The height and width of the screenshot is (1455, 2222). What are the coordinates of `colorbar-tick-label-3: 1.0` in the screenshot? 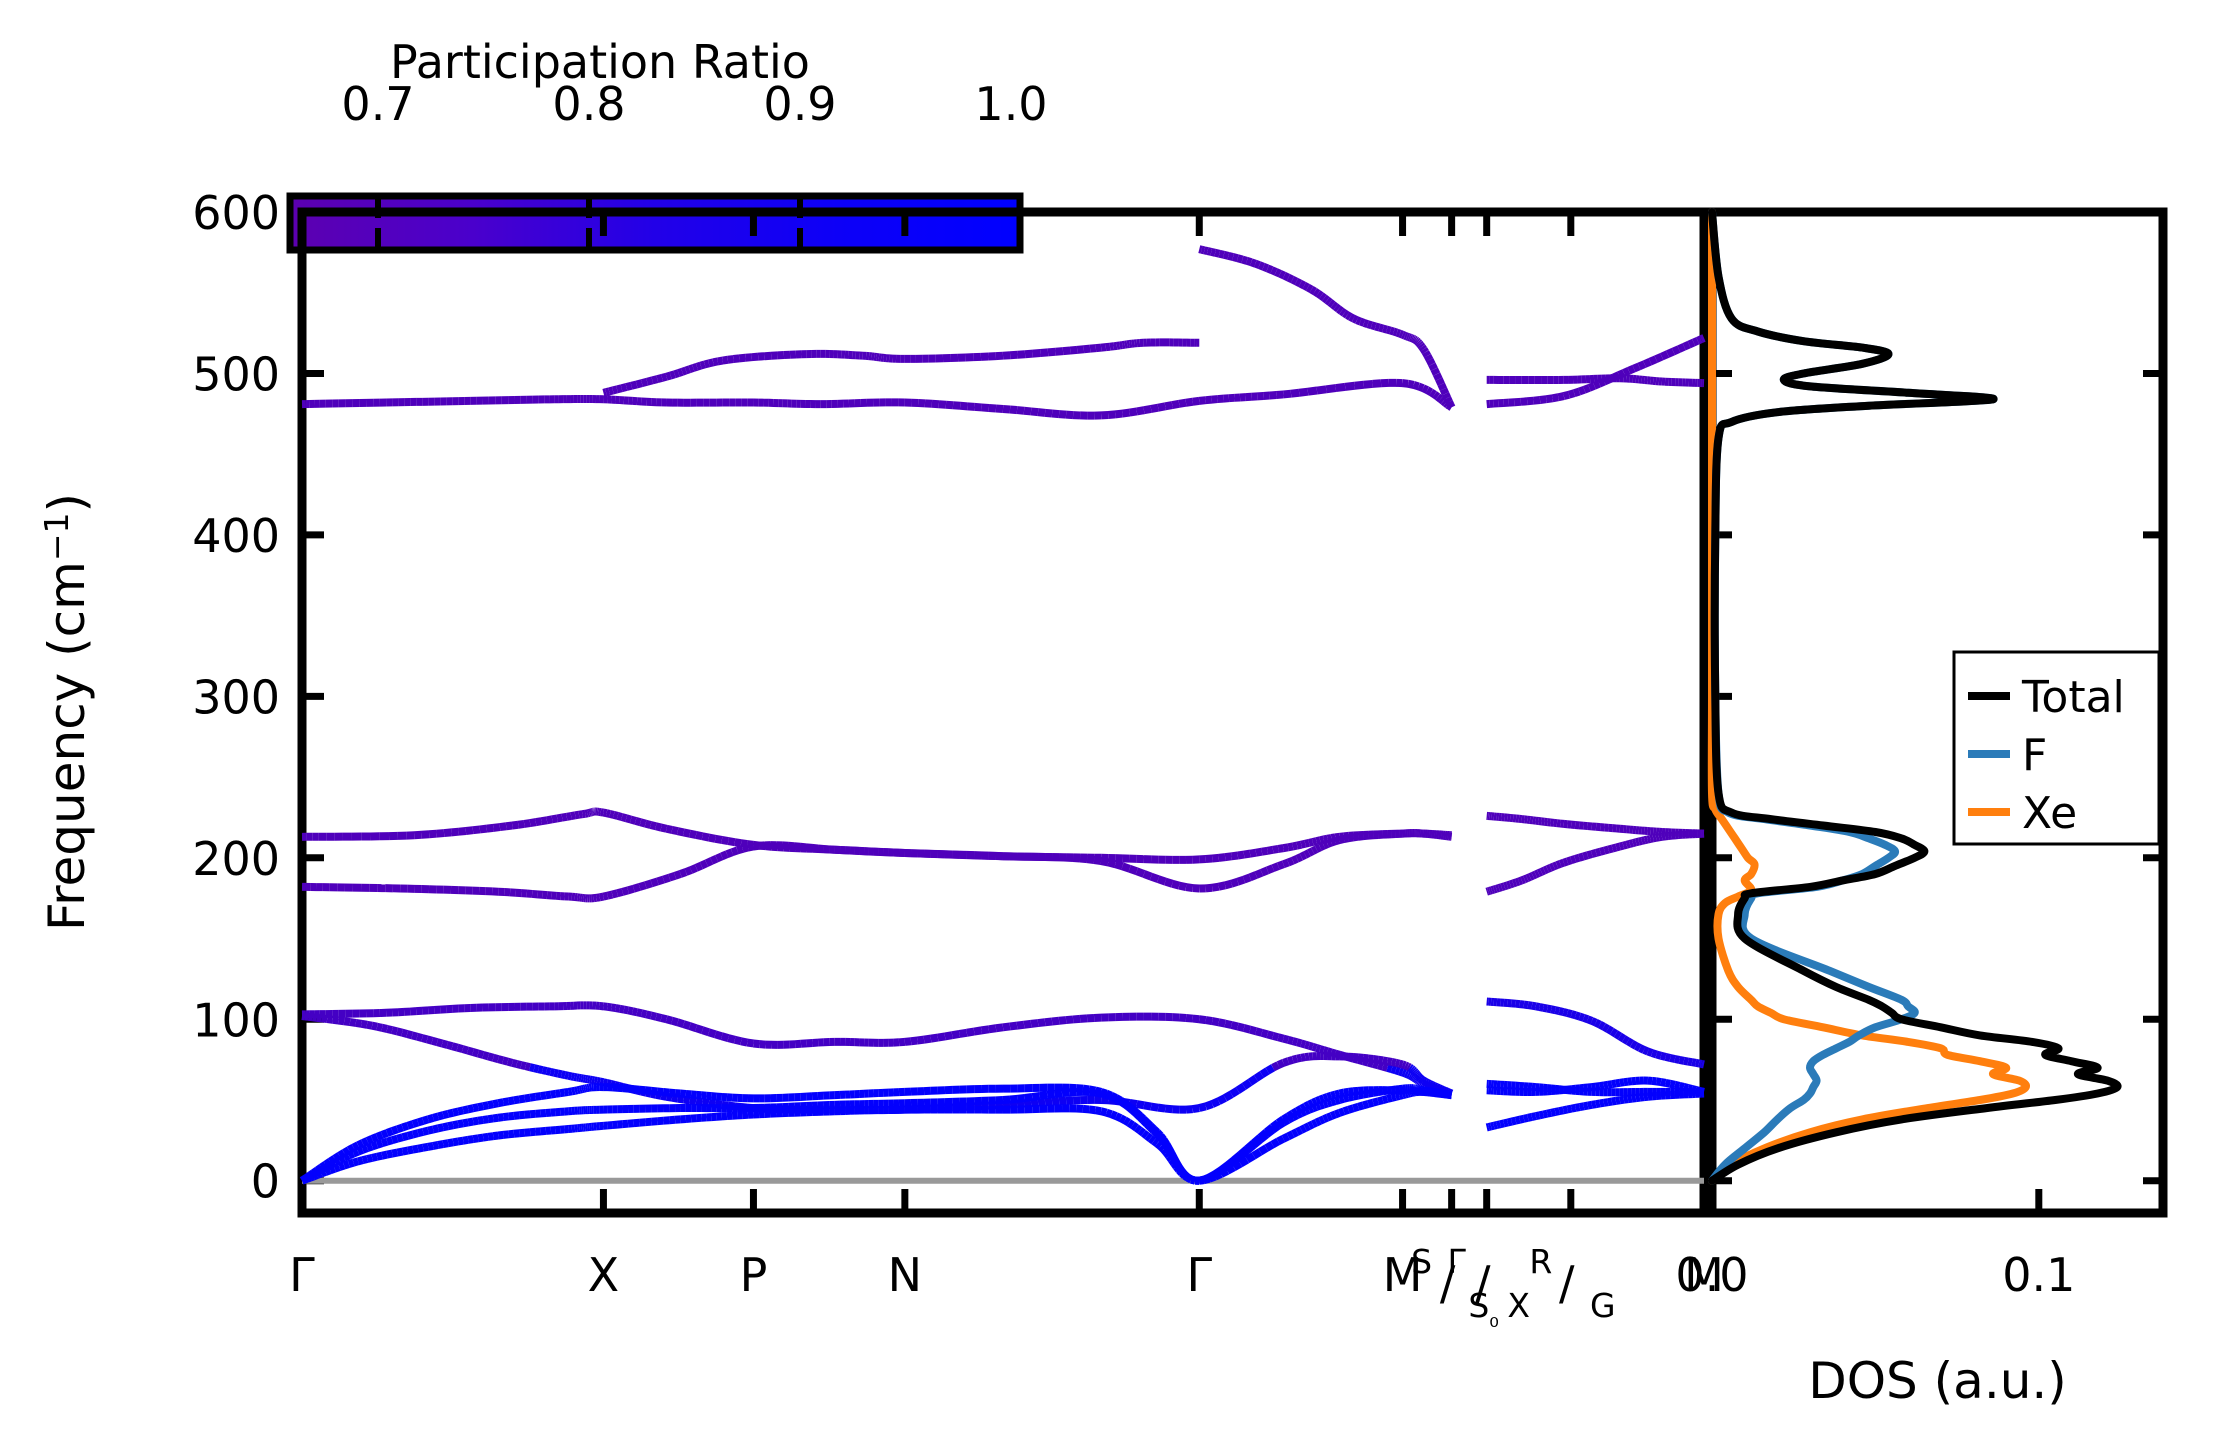 It's located at (1010, 104).